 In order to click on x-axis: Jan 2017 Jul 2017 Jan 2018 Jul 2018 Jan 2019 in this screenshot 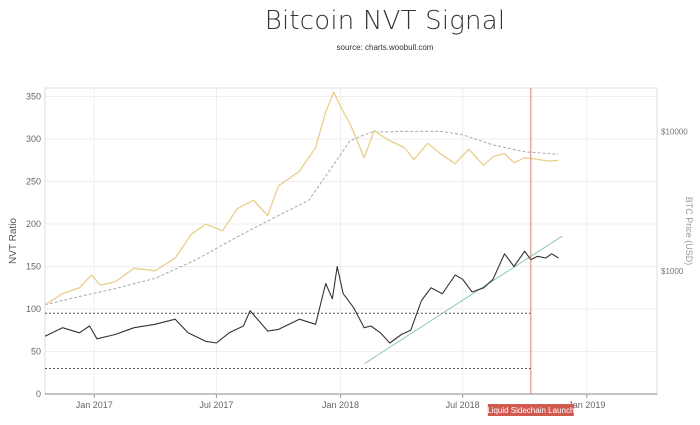, I will do `click(340, 402)`.